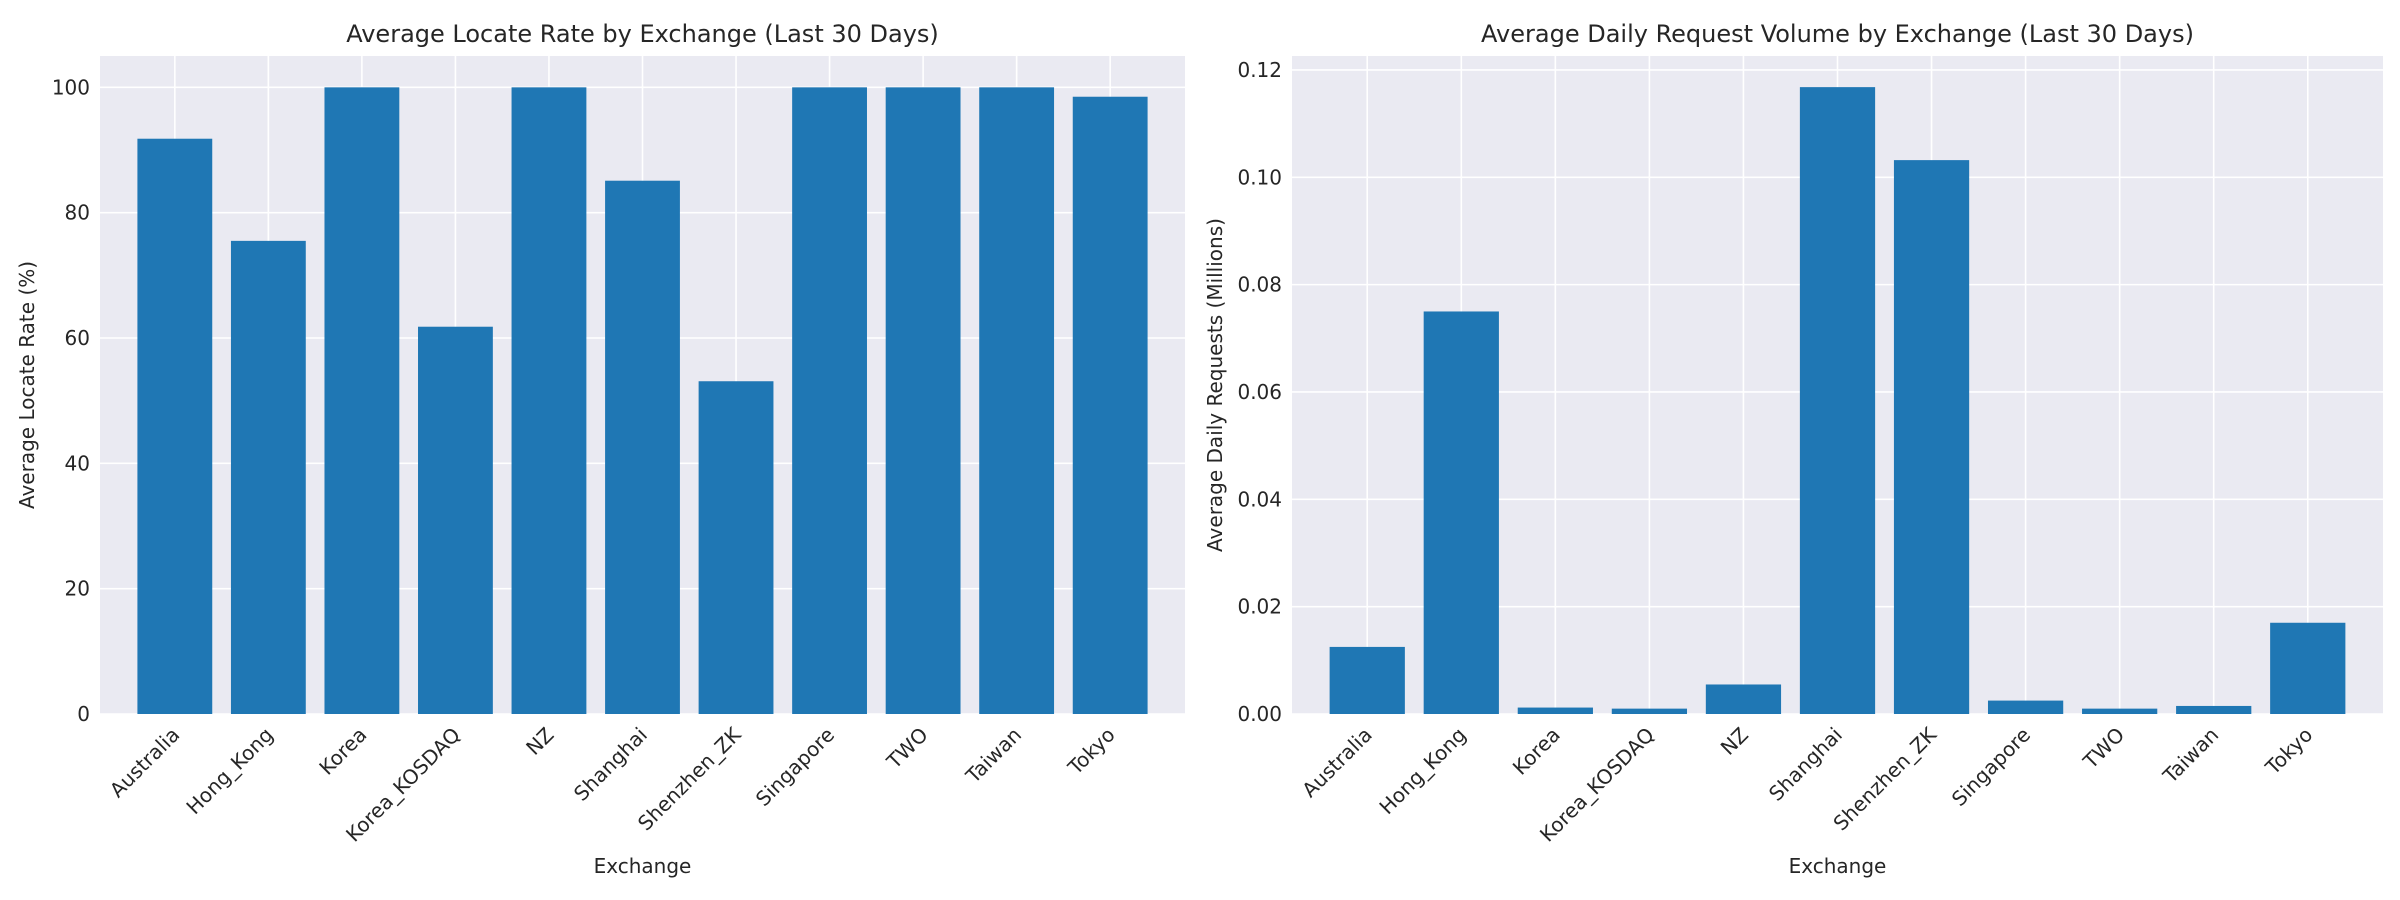 The width and height of the screenshot is (2400, 900). Describe the element at coordinates (1259, 607) in the screenshot. I see `y-tick-label: 0.02` at that location.